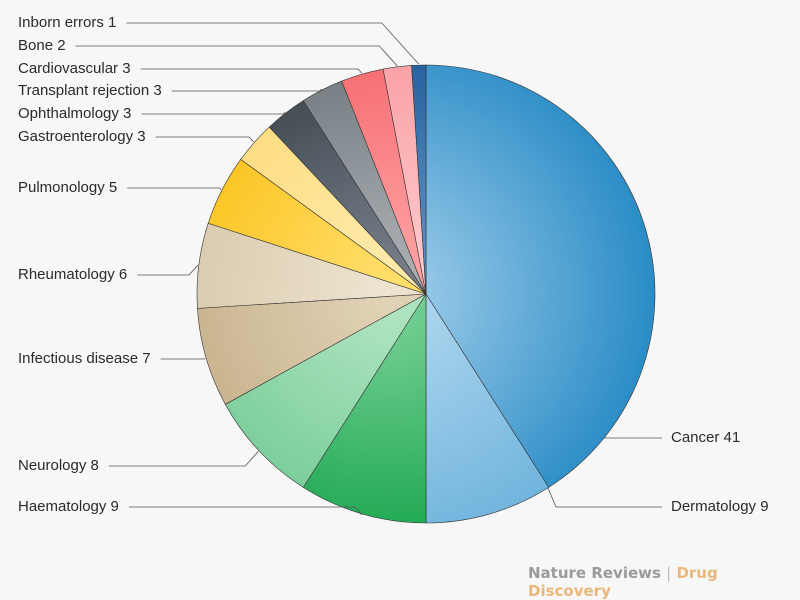  Describe the element at coordinates (67, 22) in the screenshot. I see `slice-label: Inborn errors 1` at that location.